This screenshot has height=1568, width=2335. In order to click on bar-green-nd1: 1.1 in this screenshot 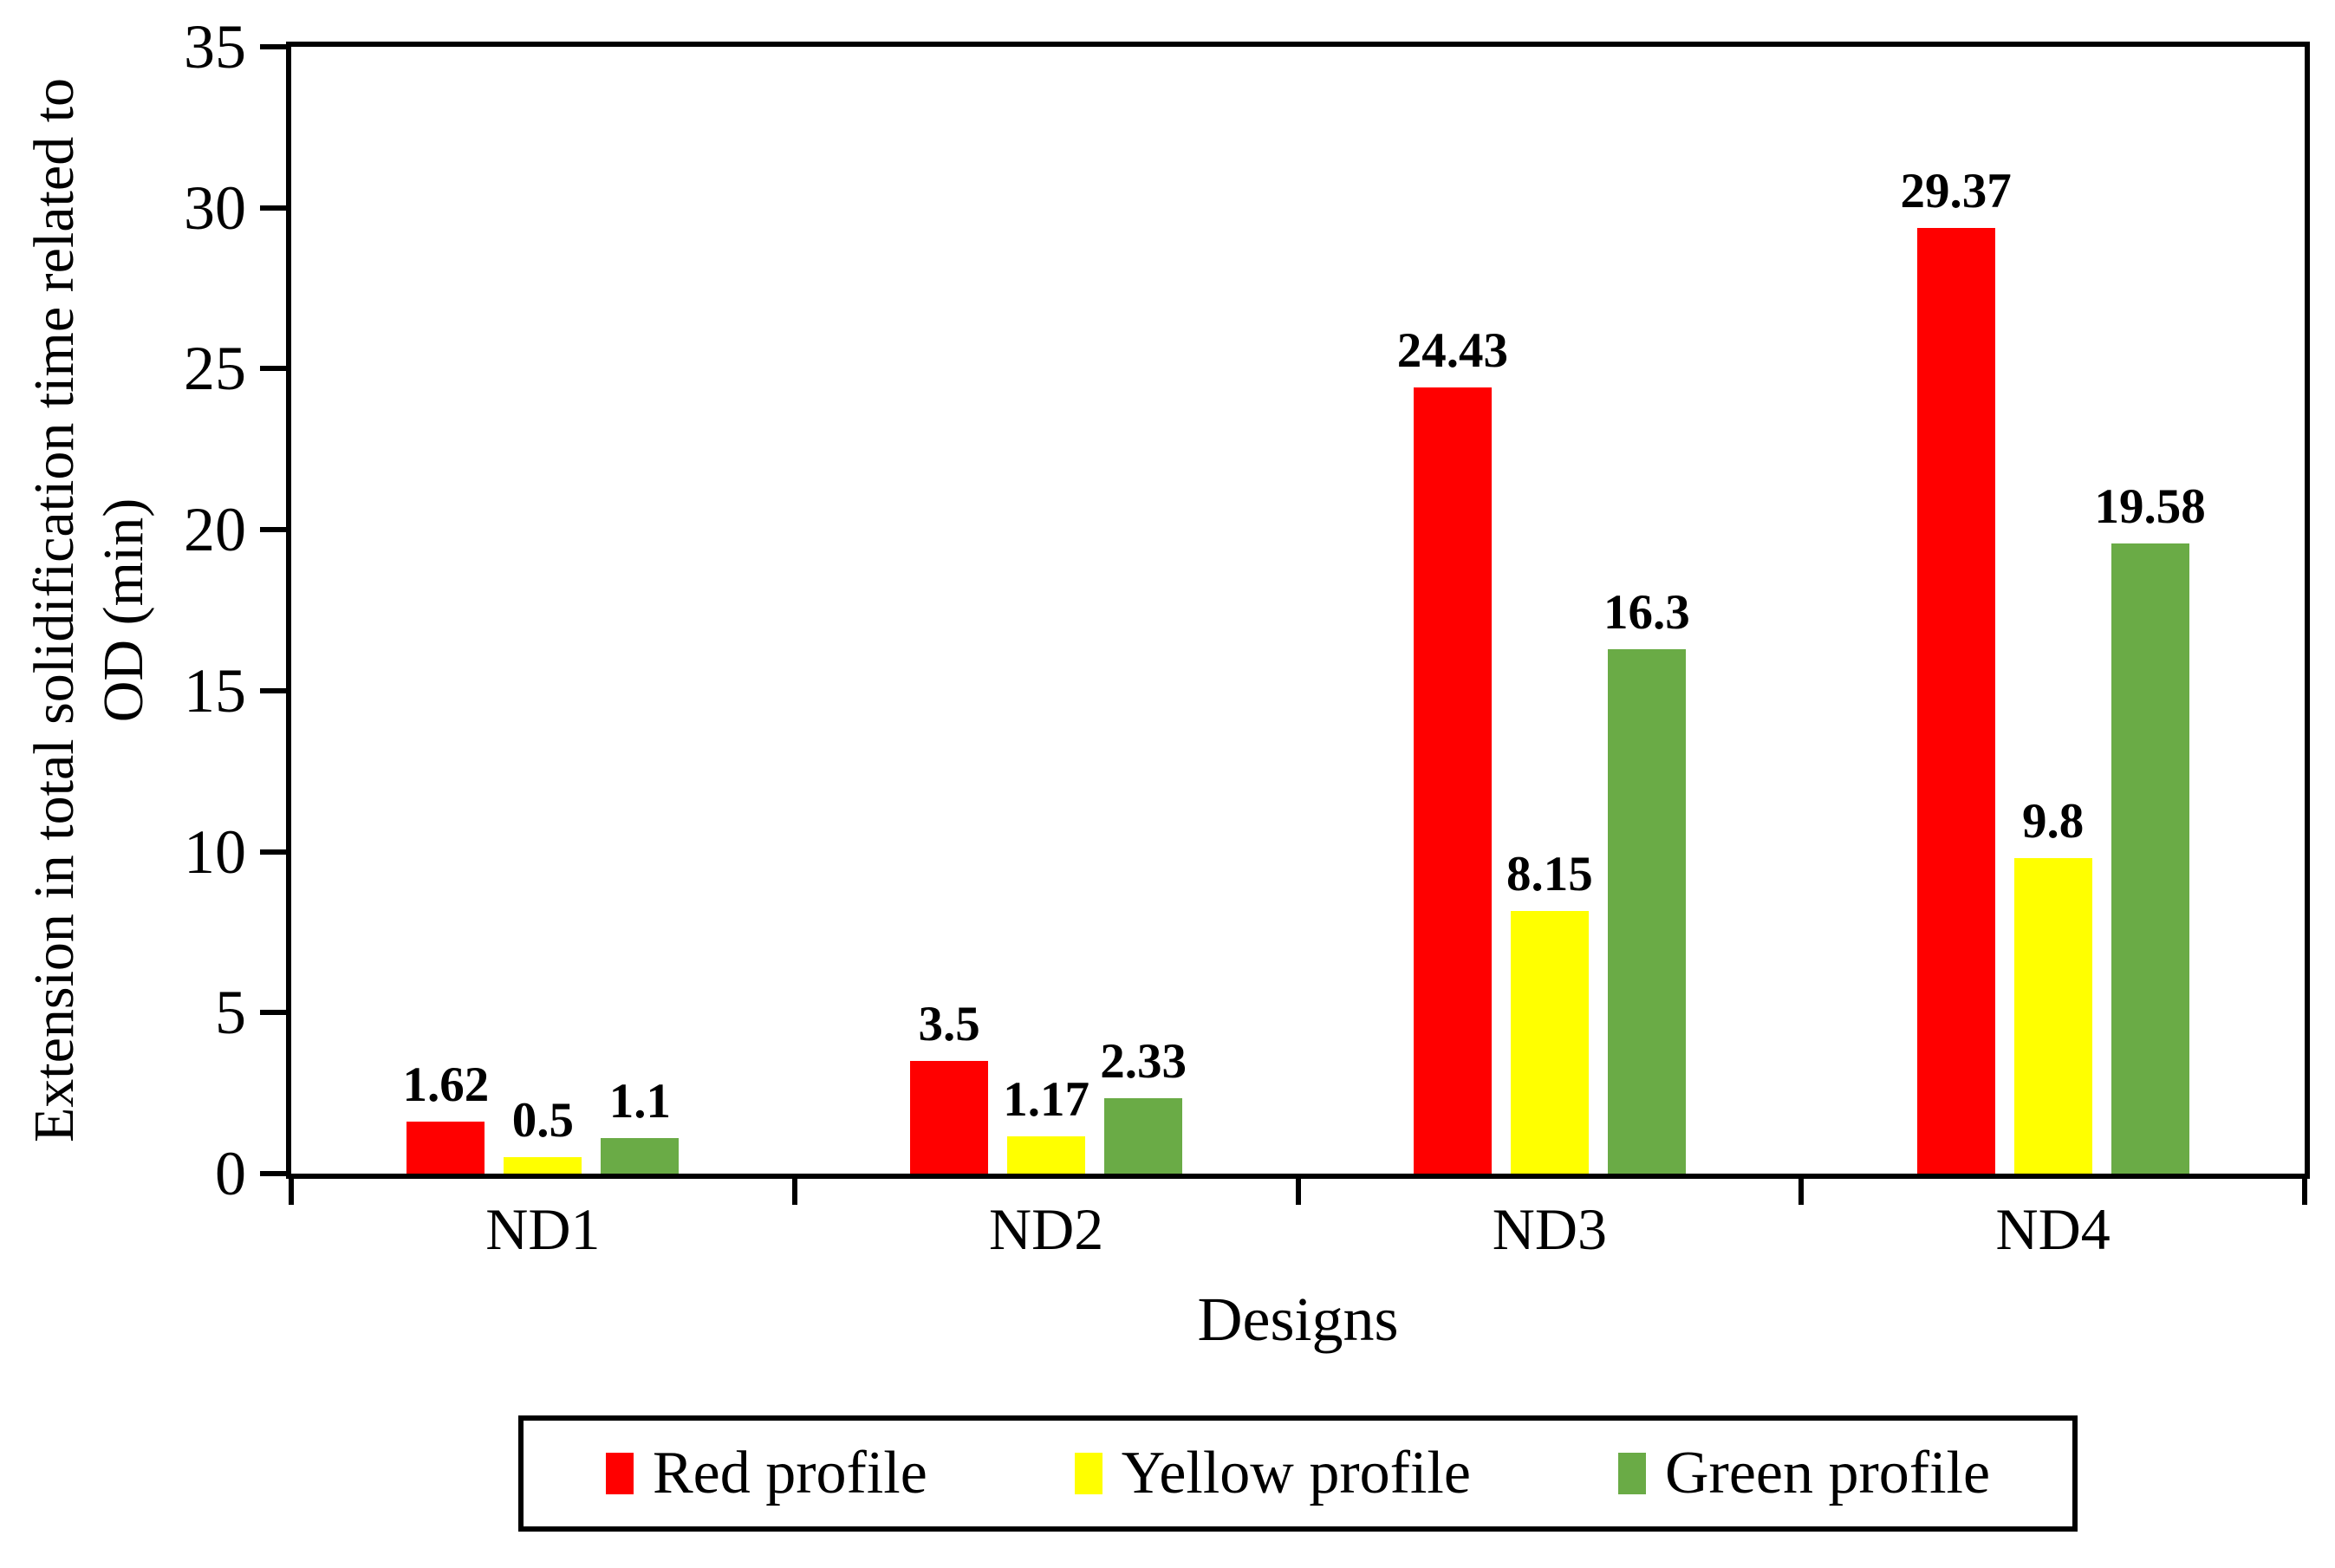, I will do `click(640, 1125)`.